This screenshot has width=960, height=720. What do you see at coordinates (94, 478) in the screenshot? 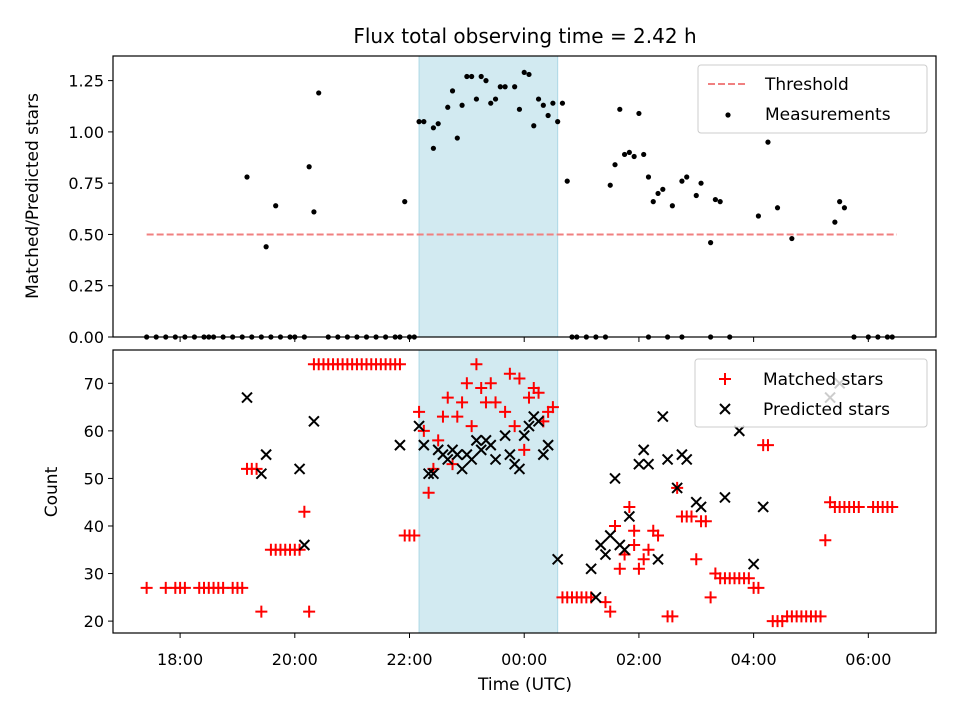
I see `bottom-y-tick-label: 50` at bounding box center [94, 478].